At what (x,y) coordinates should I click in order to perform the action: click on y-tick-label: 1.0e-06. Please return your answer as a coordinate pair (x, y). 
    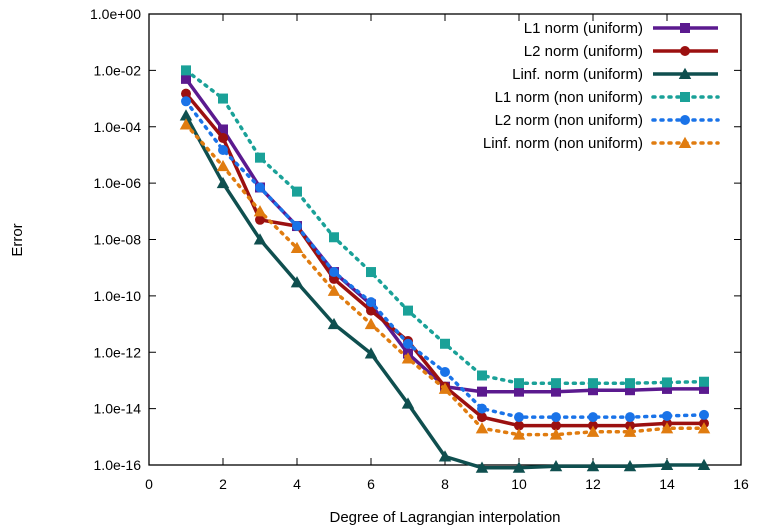
    Looking at the image, I should click on (118, 183).